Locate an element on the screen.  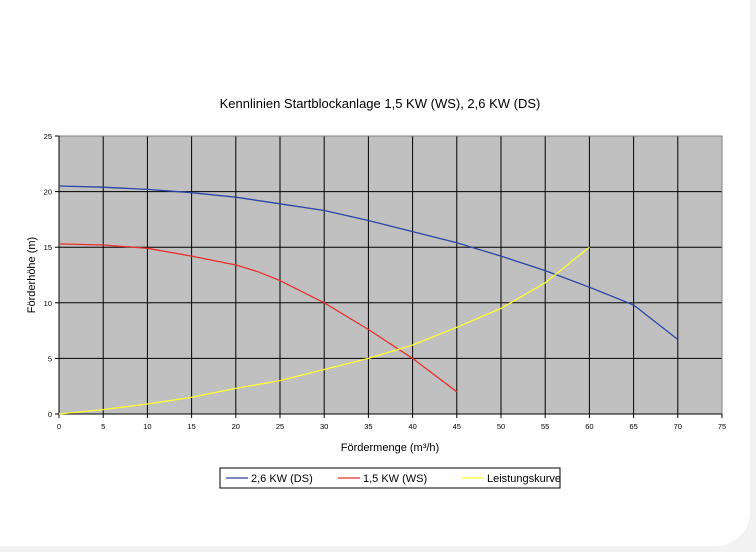
legend-box is located at coordinates (390, 478).